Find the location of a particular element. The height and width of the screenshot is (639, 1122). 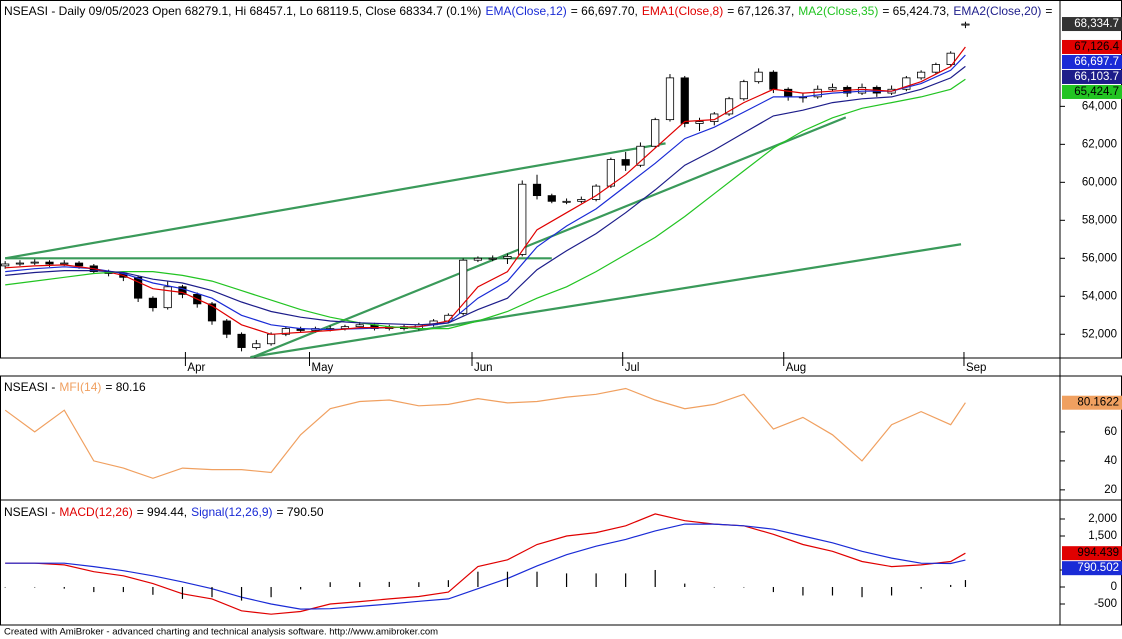

legend-value: = 994.44, is located at coordinates (162, 512).